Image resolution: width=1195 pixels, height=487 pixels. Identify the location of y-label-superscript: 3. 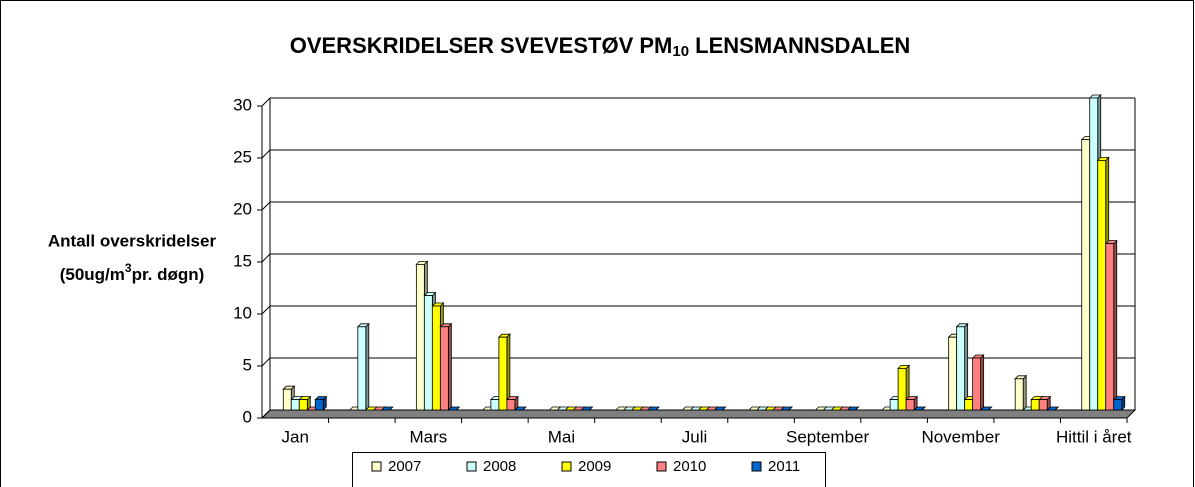
(128, 268).